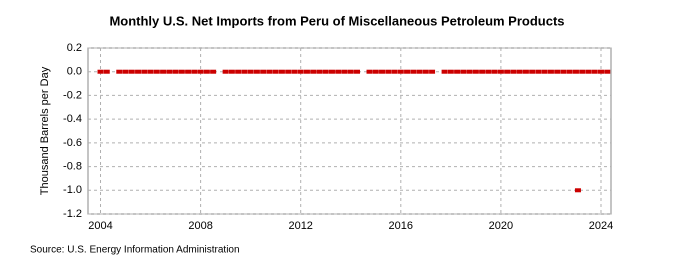 The width and height of the screenshot is (675, 280). I want to click on y-tick-label: -0.4, so click(72, 119).